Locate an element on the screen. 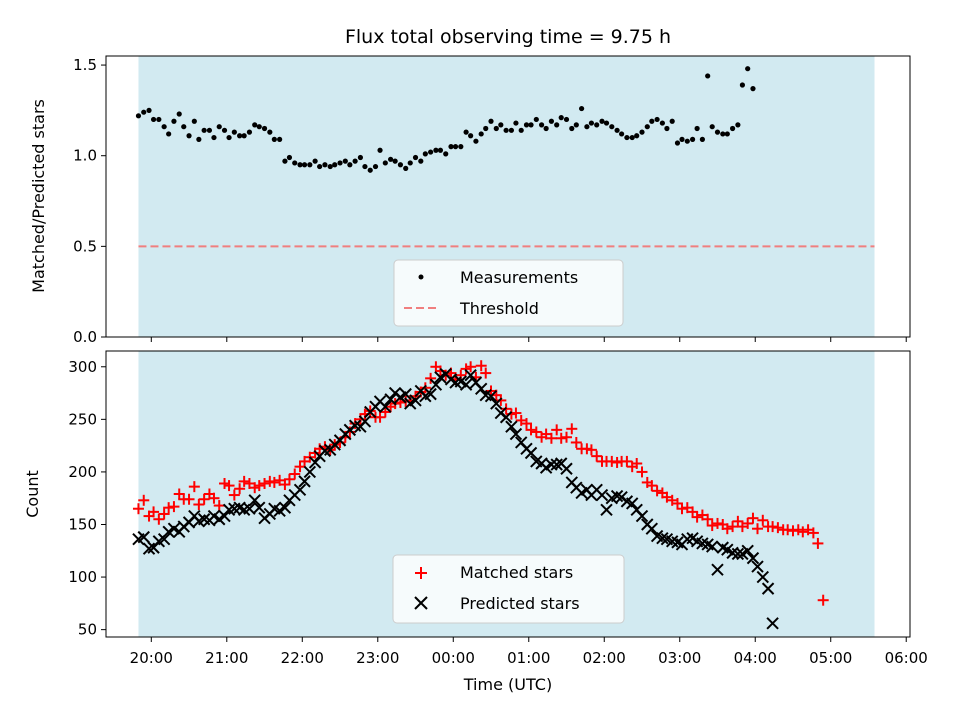 The width and height of the screenshot is (960, 720). x-tick-label: 22:00 is located at coordinates (302, 658).